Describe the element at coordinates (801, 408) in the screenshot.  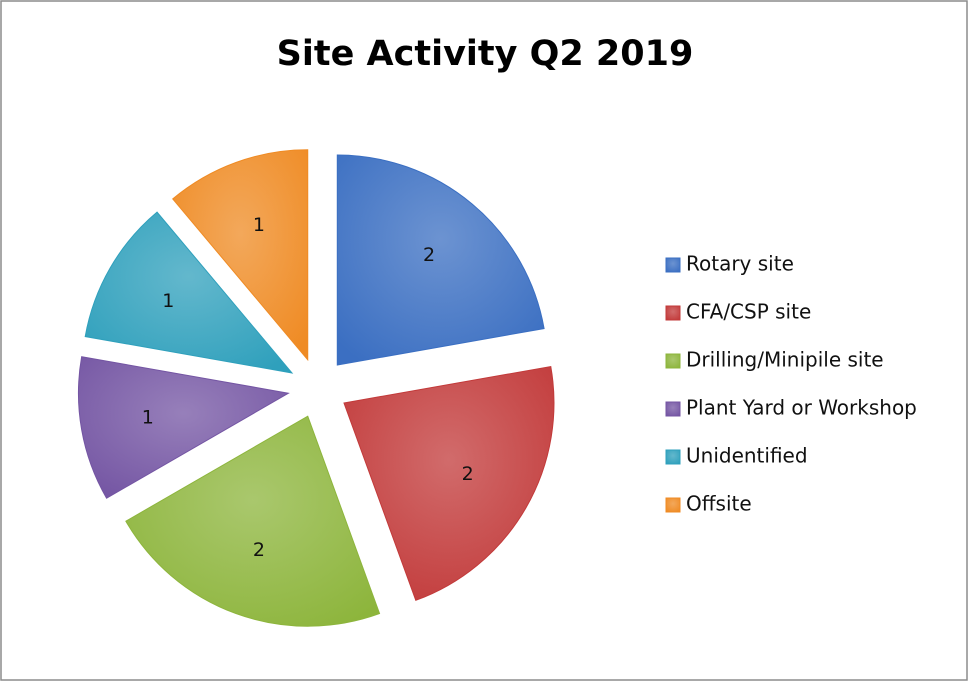
I see `legend-label: Plant Yard or Workshop` at that location.